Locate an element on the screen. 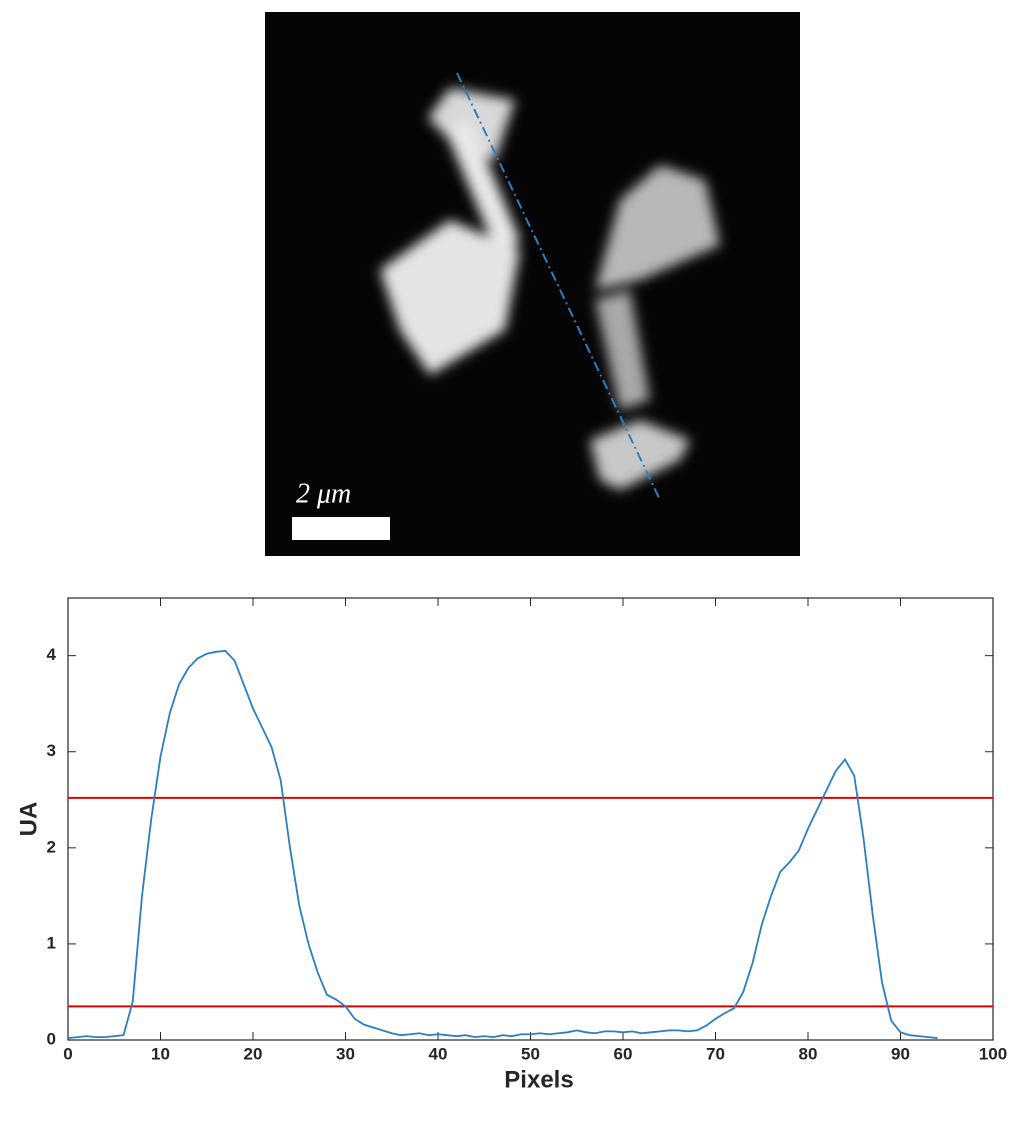  x-tick-label: 20 is located at coordinates (253, 1053).